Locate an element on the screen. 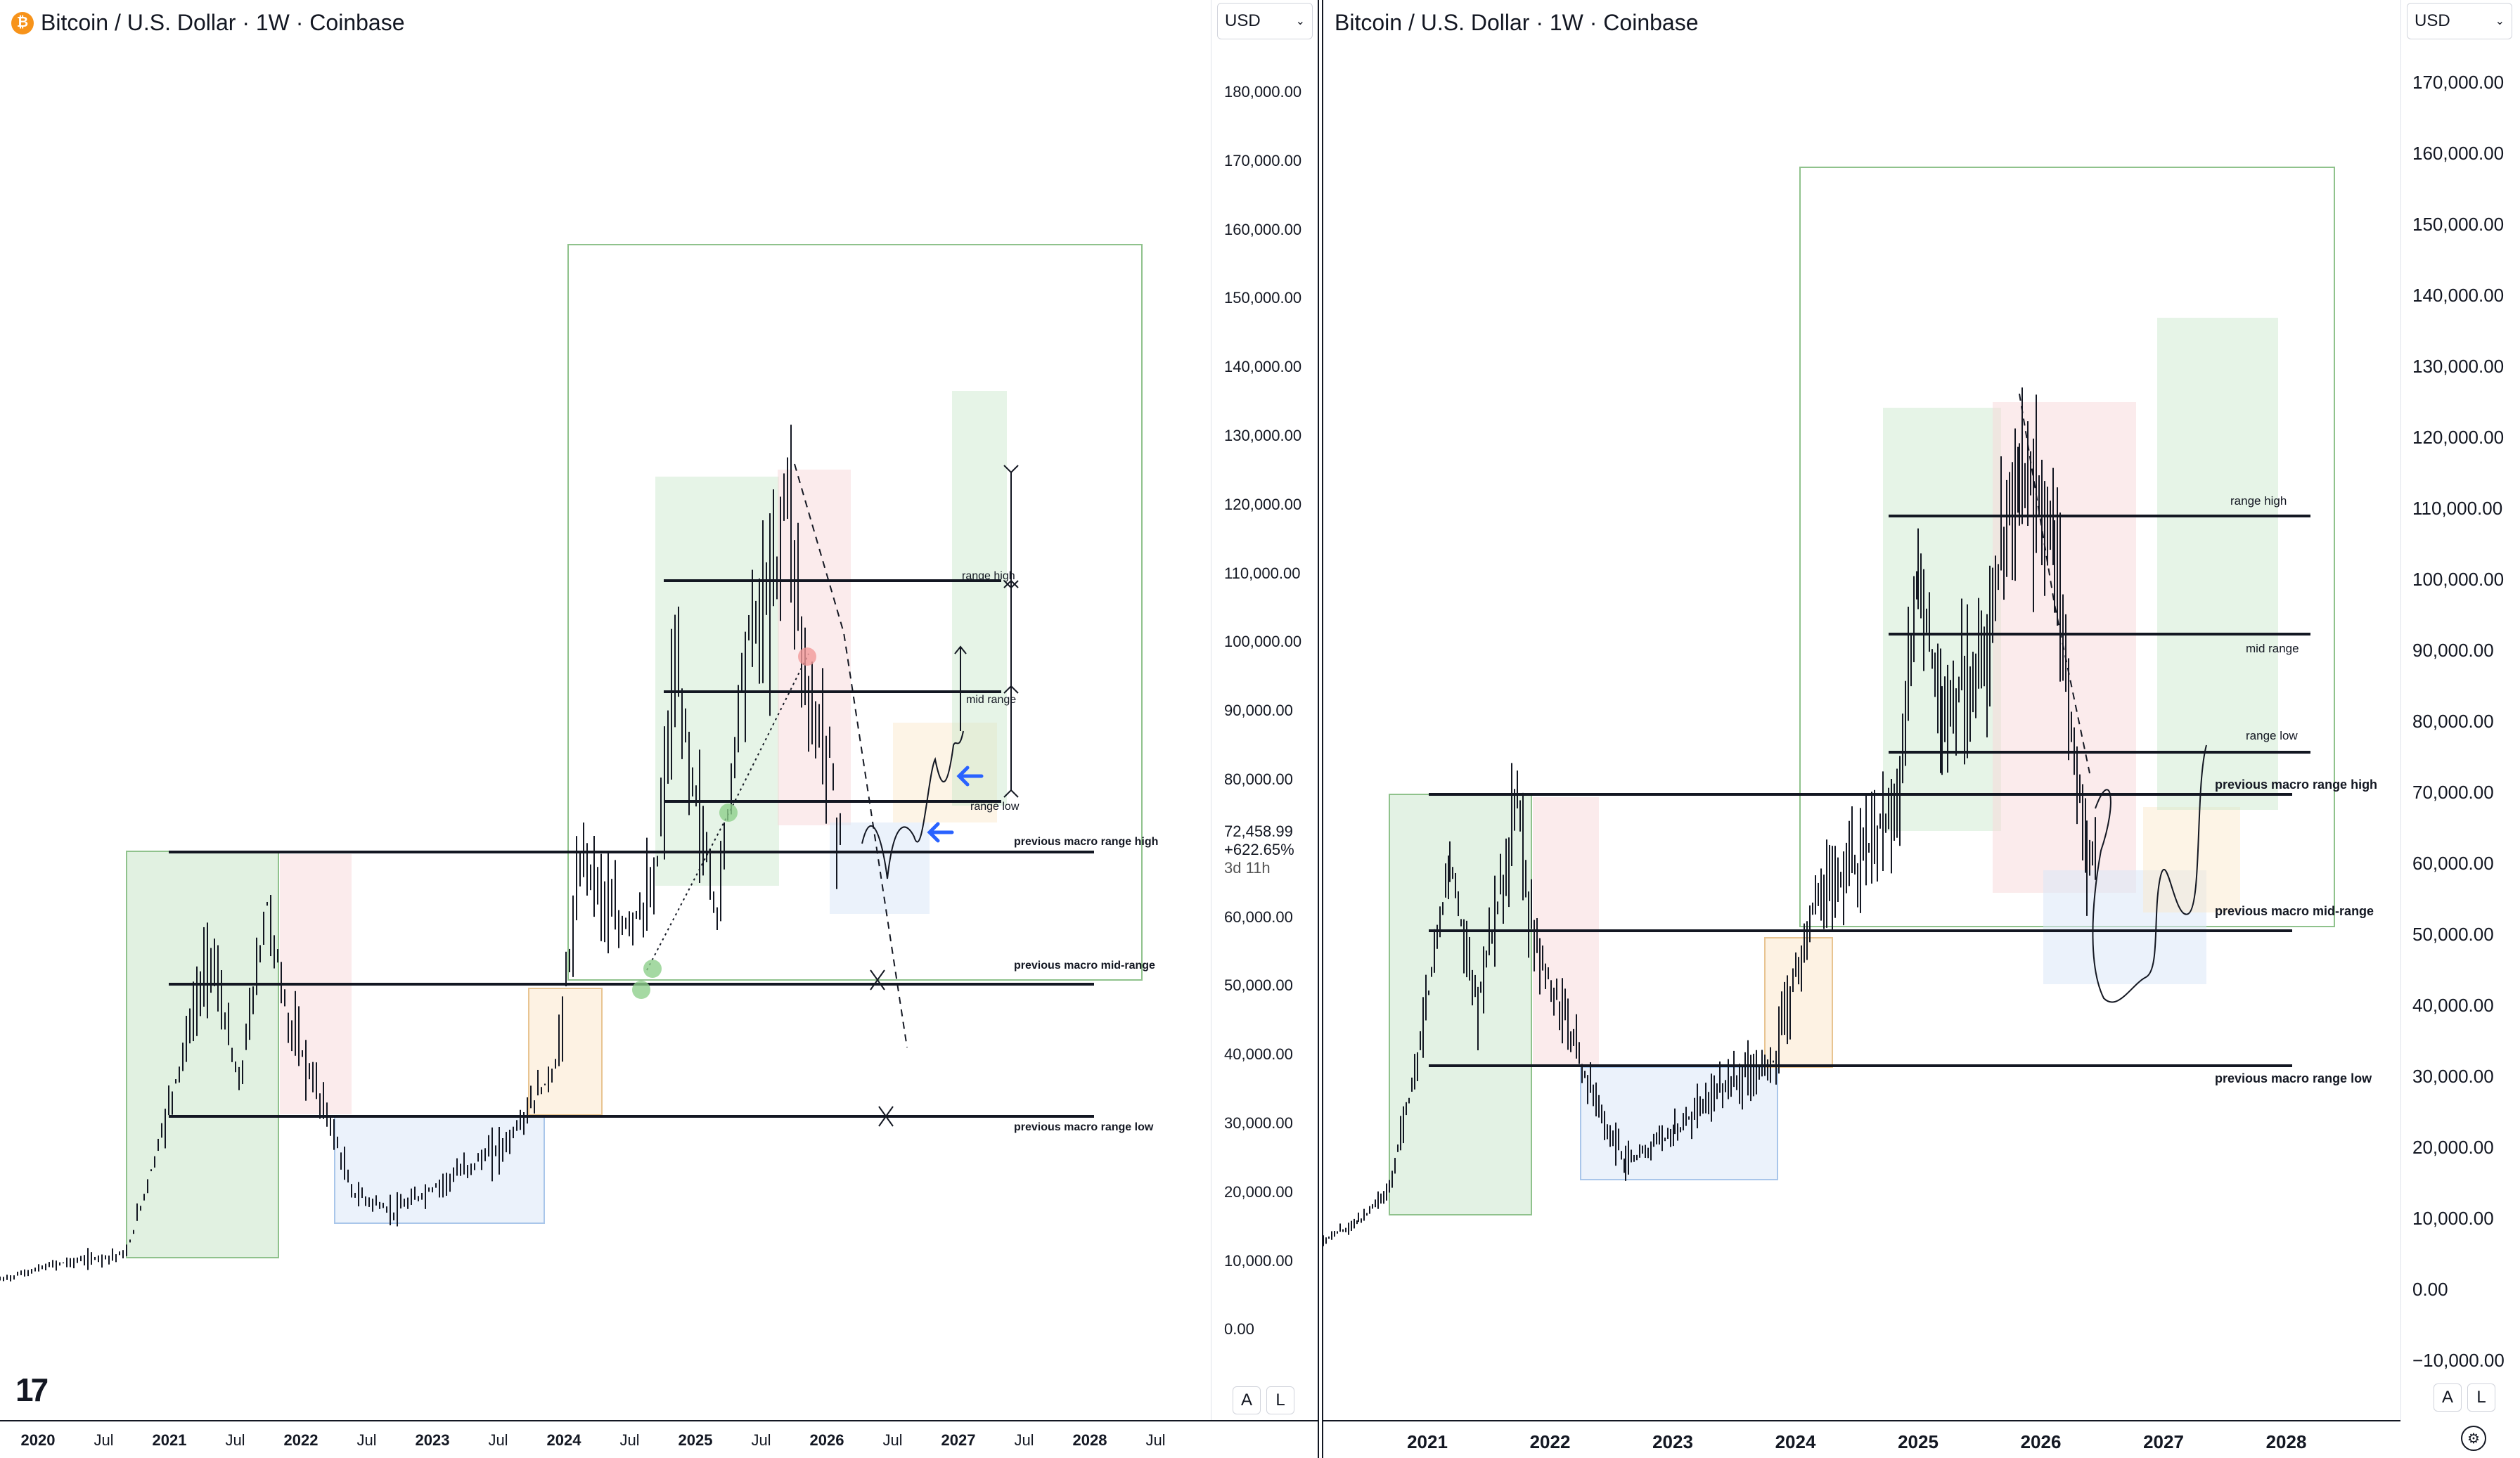 This screenshot has height=1458, width=2520. left-symbol-title: ₿ Bitcoin / U.S. Dollar · 1W · Coinbase is located at coordinates (208, 23).